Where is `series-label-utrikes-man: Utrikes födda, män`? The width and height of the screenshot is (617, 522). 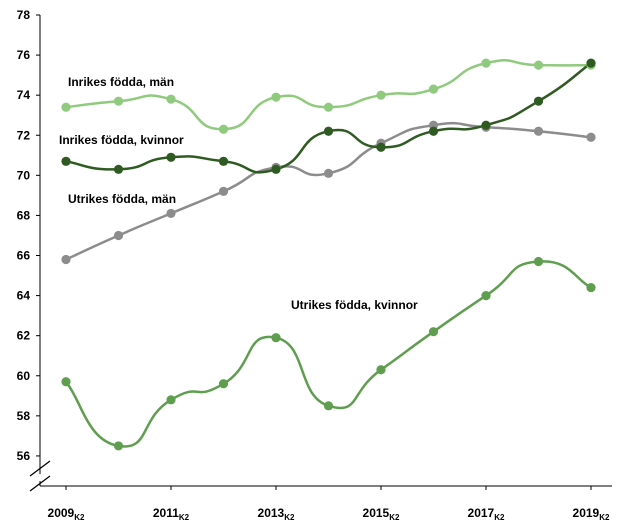
series-label-utrikes-man: Utrikes födda, män is located at coordinates (122, 199).